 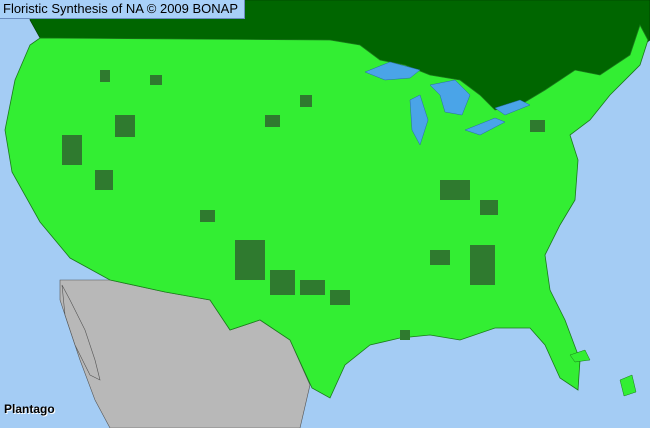 What do you see at coordinates (123, 9) in the screenshot?
I see `map-title: Floristic Synthesis of NA © 2009 BONAP` at bounding box center [123, 9].